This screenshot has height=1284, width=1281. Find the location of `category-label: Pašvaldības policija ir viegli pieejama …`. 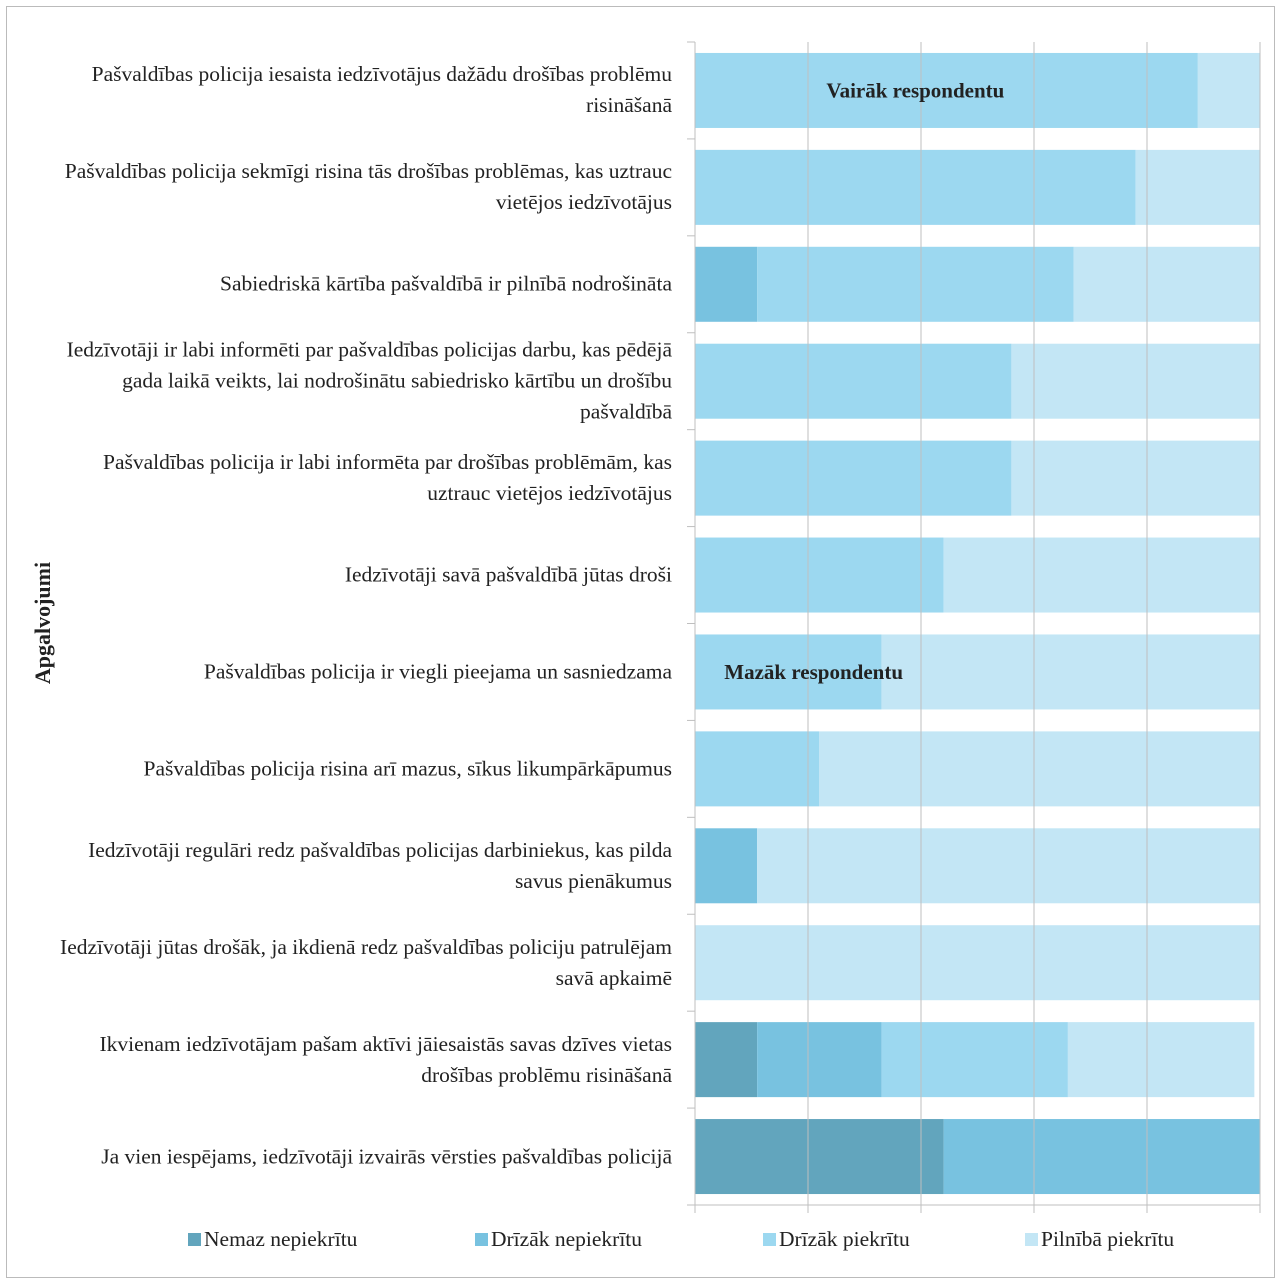

category-label: Pašvaldības policija ir viegli pieejama … is located at coordinates (437, 671).